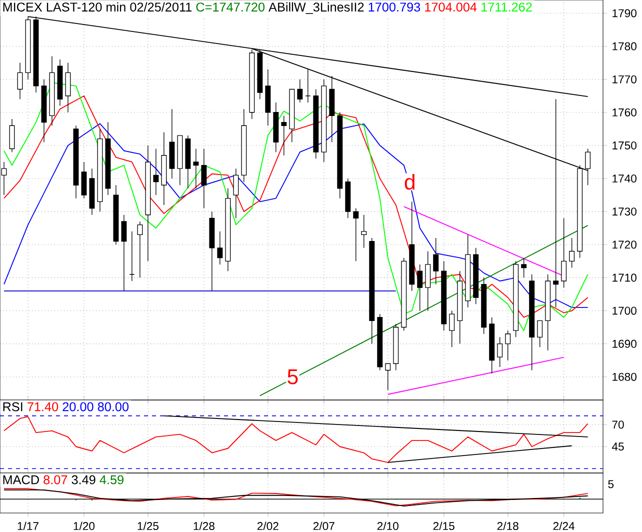 The width and height of the screenshot is (642, 532). Describe the element at coordinates (451, 7) in the screenshot. I see `text: 1704.004` at that location.